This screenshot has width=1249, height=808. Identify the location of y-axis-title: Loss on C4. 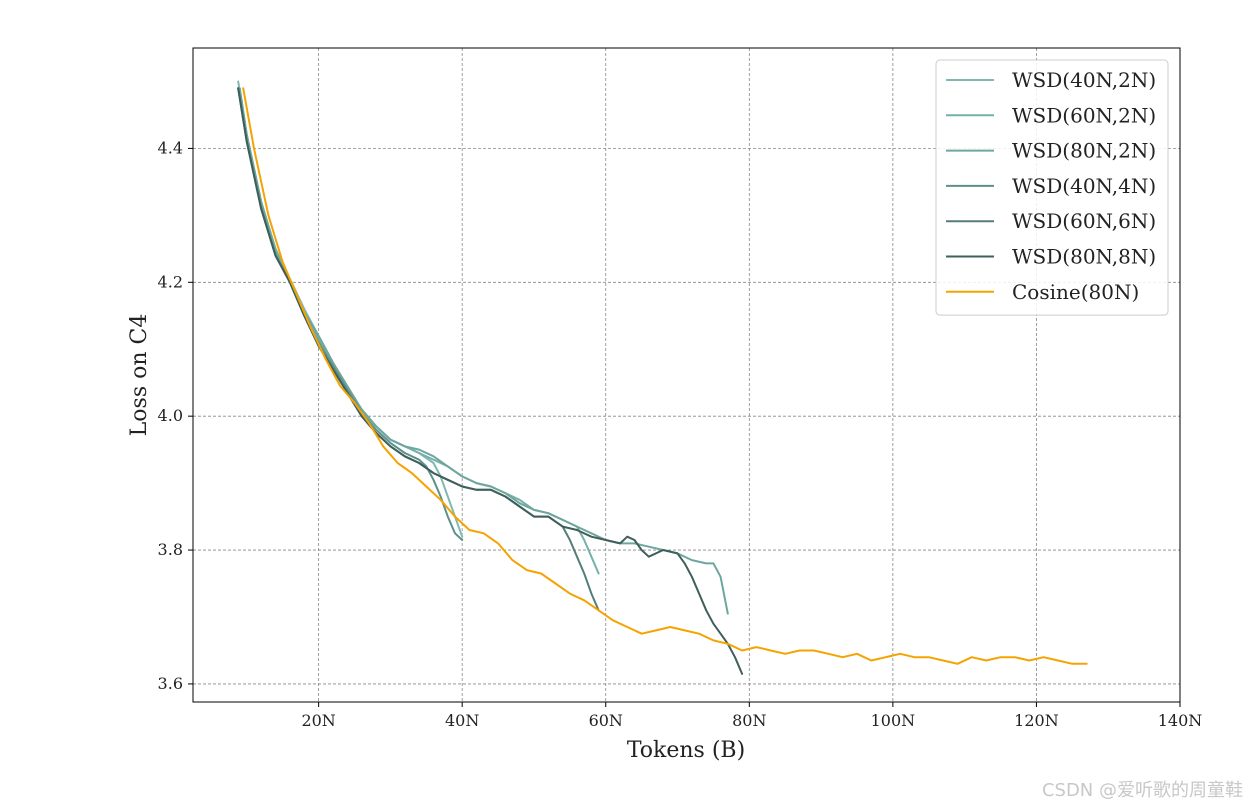
(139, 375).